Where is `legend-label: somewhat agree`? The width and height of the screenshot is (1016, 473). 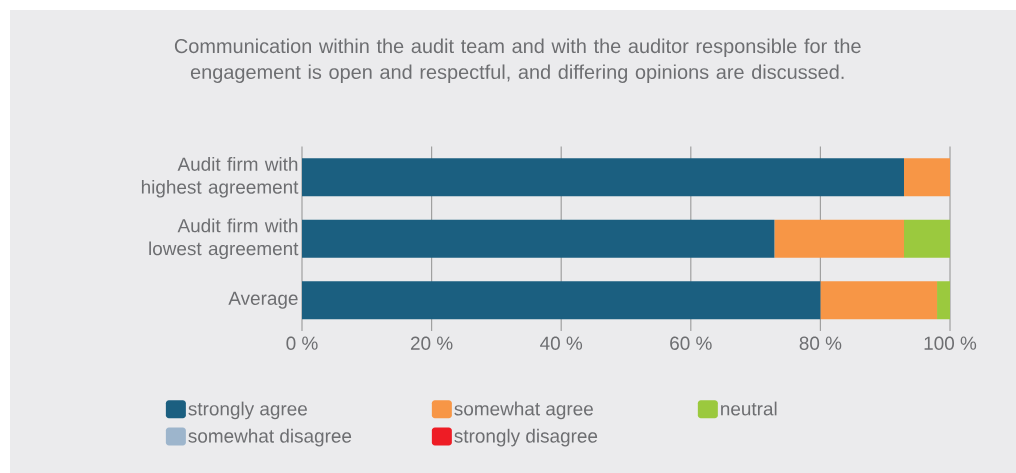 legend-label: somewhat agree is located at coordinates (523, 410).